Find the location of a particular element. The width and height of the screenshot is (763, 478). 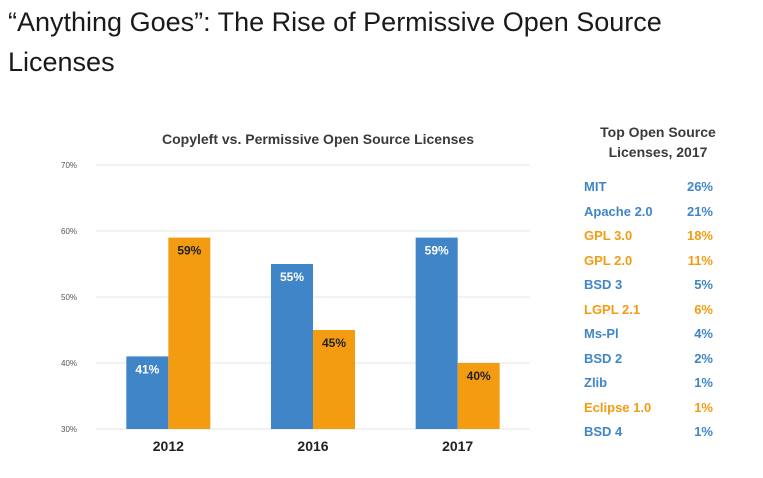

license-percent: 26% is located at coordinates (699, 186).